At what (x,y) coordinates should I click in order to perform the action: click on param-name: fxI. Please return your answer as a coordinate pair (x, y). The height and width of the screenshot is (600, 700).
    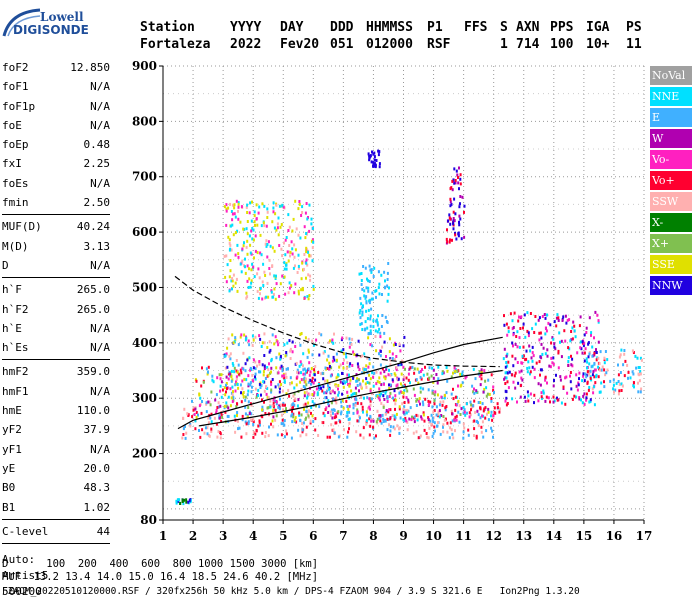
    Looking at the image, I should click on (12, 164).